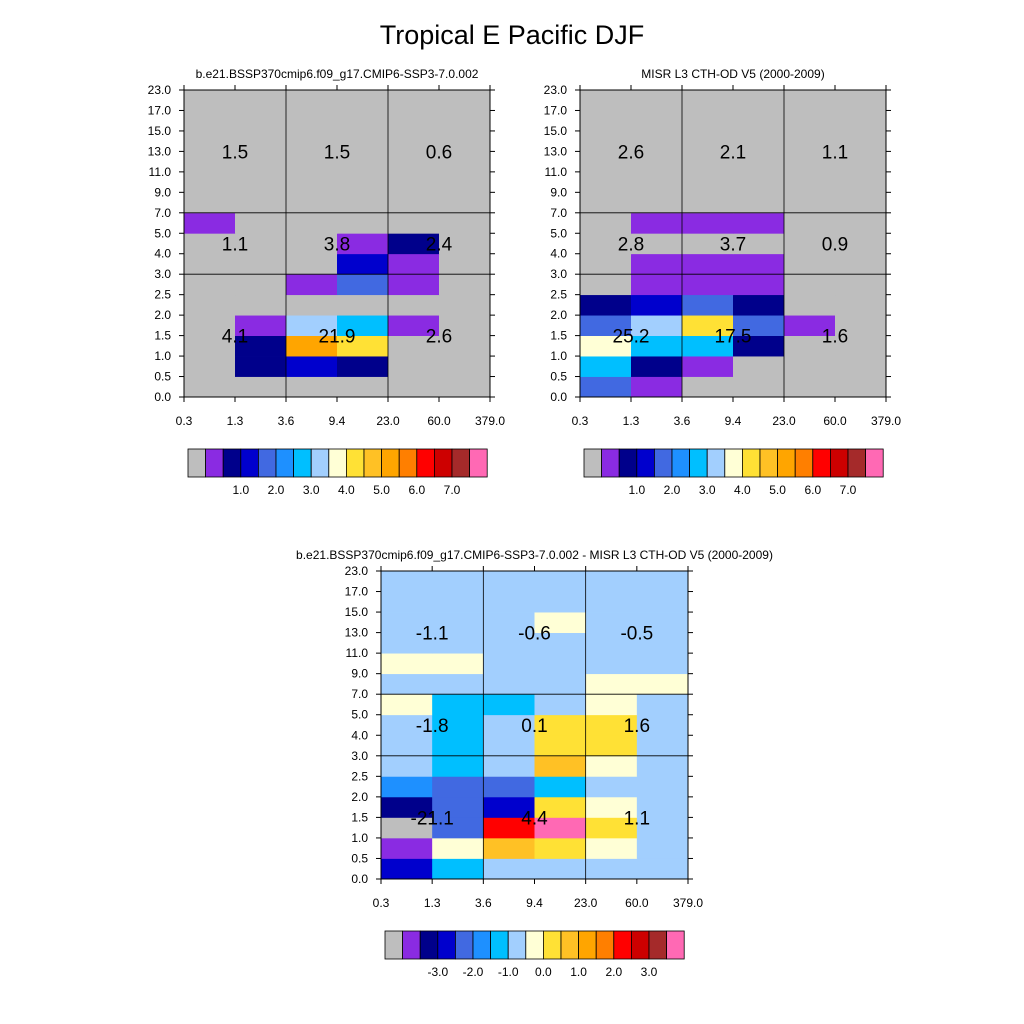 Image resolution: width=1024 pixels, height=1024 pixels. Describe the element at coordinates (432, 634) in the screenshot. I see `group-total-label: -1.1` at that location.